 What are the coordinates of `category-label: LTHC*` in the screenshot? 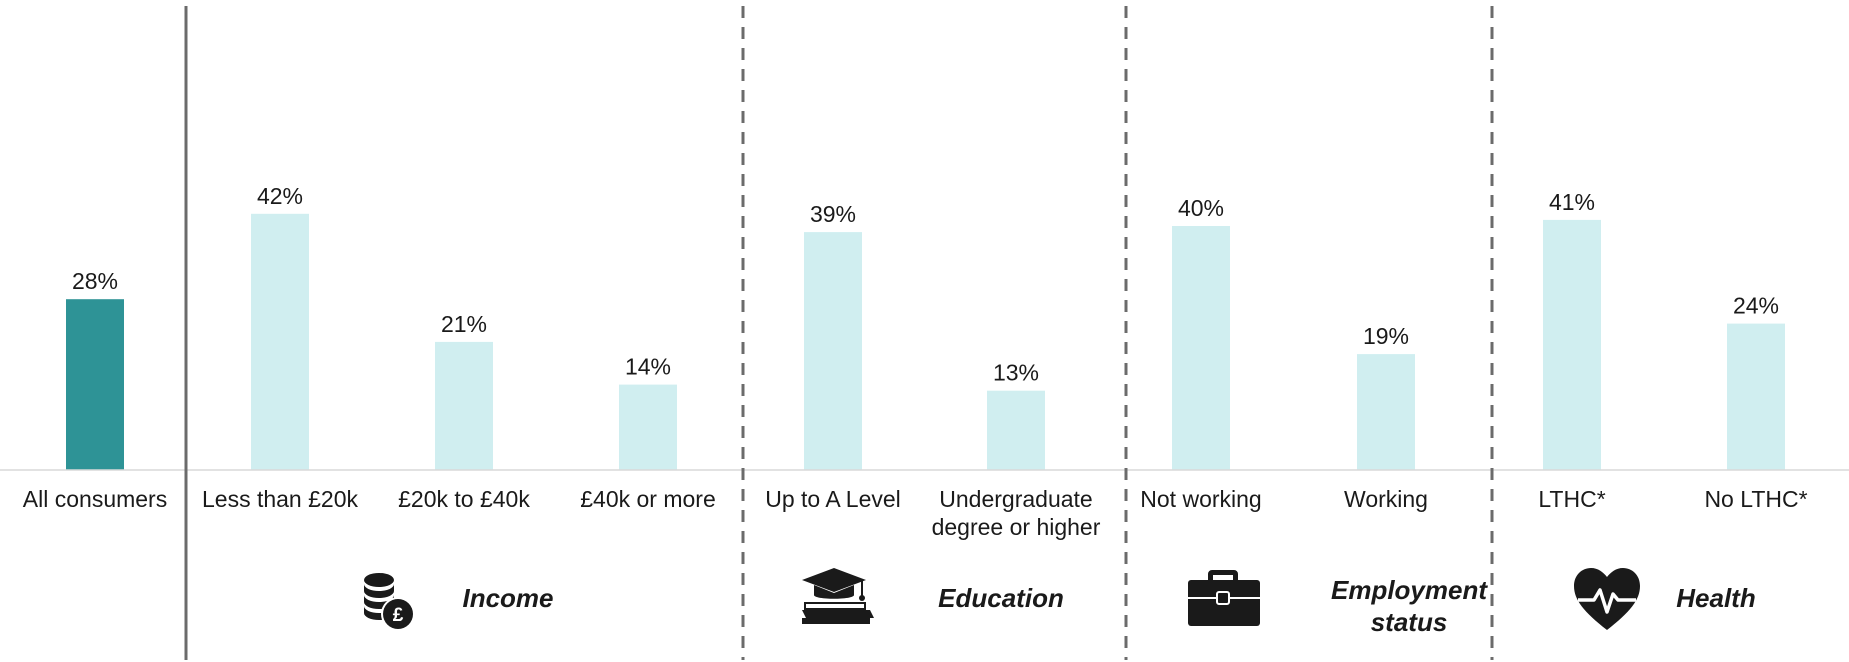 It's located at (1571, 499).